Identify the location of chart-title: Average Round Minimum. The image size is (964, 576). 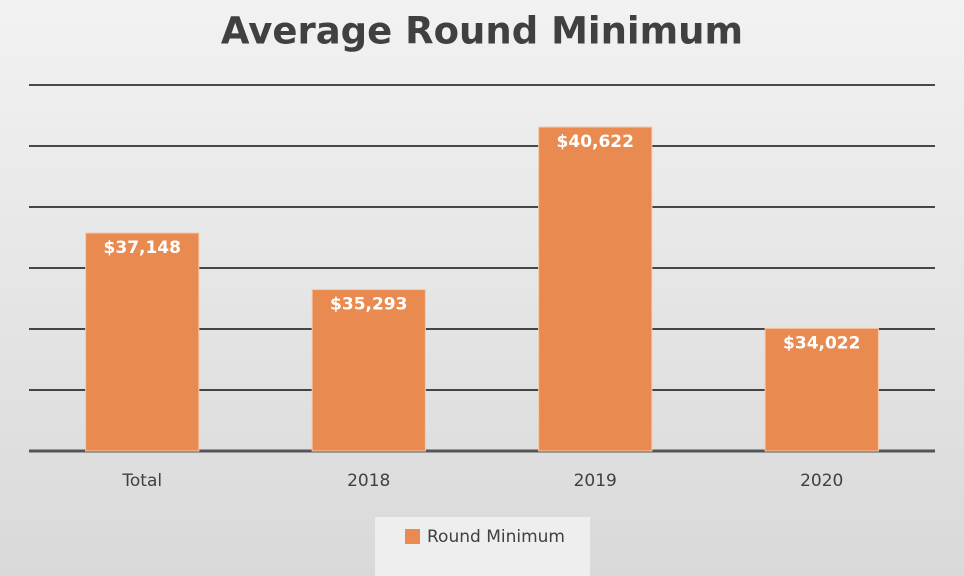
(482, 31).